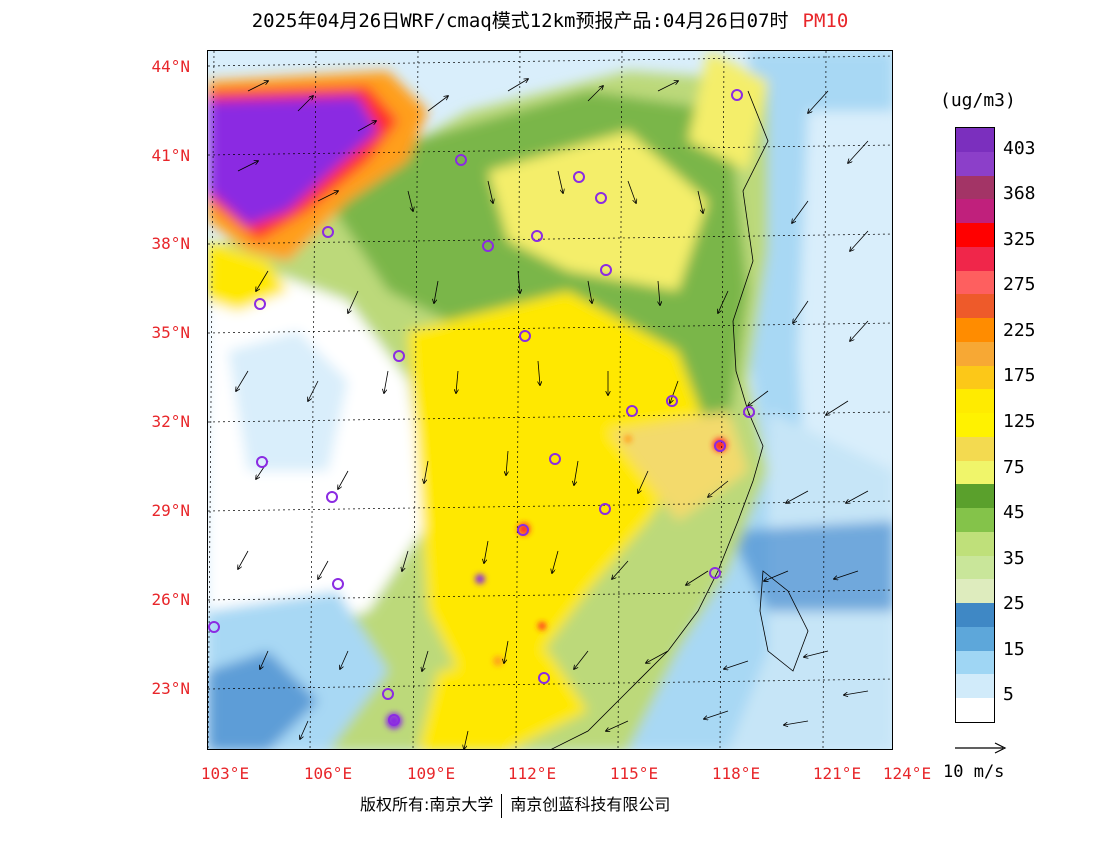 This screenshot has width=1100, height=850. What do you see at coordinates (1008, 695) in the screenshot?
I see `colorbar-label: 5` at bounding box center [1008, 695].